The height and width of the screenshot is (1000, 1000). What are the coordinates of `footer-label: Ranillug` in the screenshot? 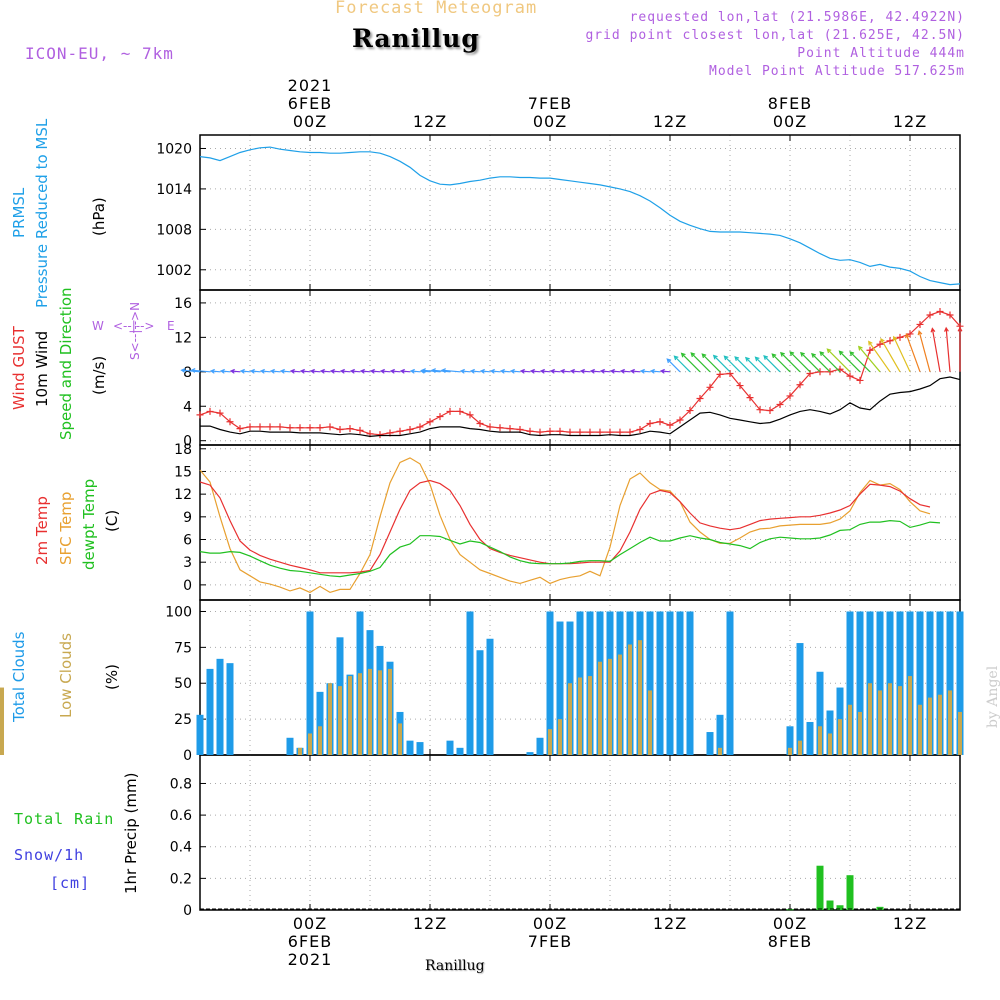 It's located at (455, 966).